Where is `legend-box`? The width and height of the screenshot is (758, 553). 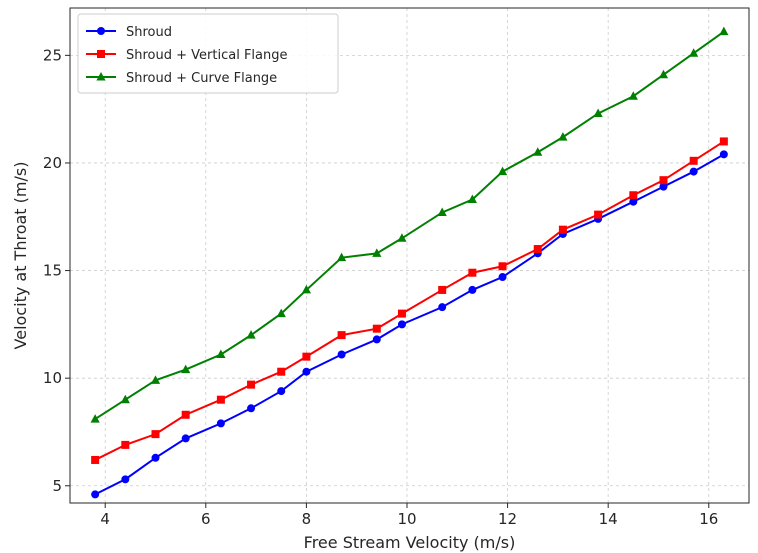
legend-box is located at coordinates (208, 53).